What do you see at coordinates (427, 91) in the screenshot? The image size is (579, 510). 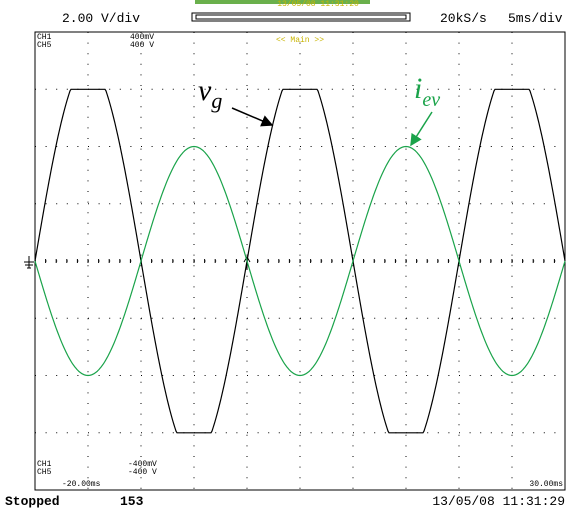 I see `current-label: iev` at bounding box center [427, 91].